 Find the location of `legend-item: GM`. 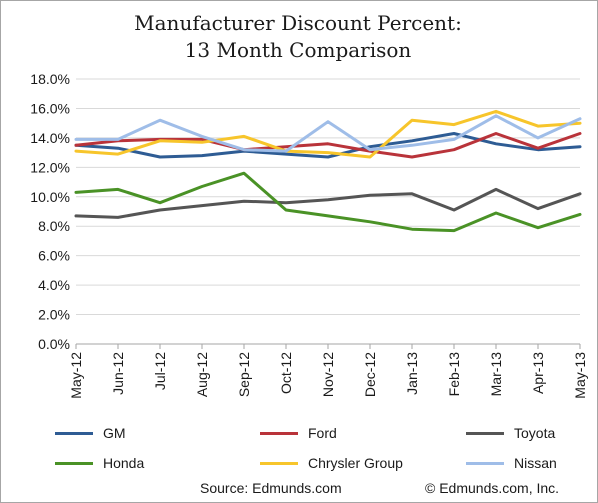

legend-item: GM is located at coordinates (90, 433).